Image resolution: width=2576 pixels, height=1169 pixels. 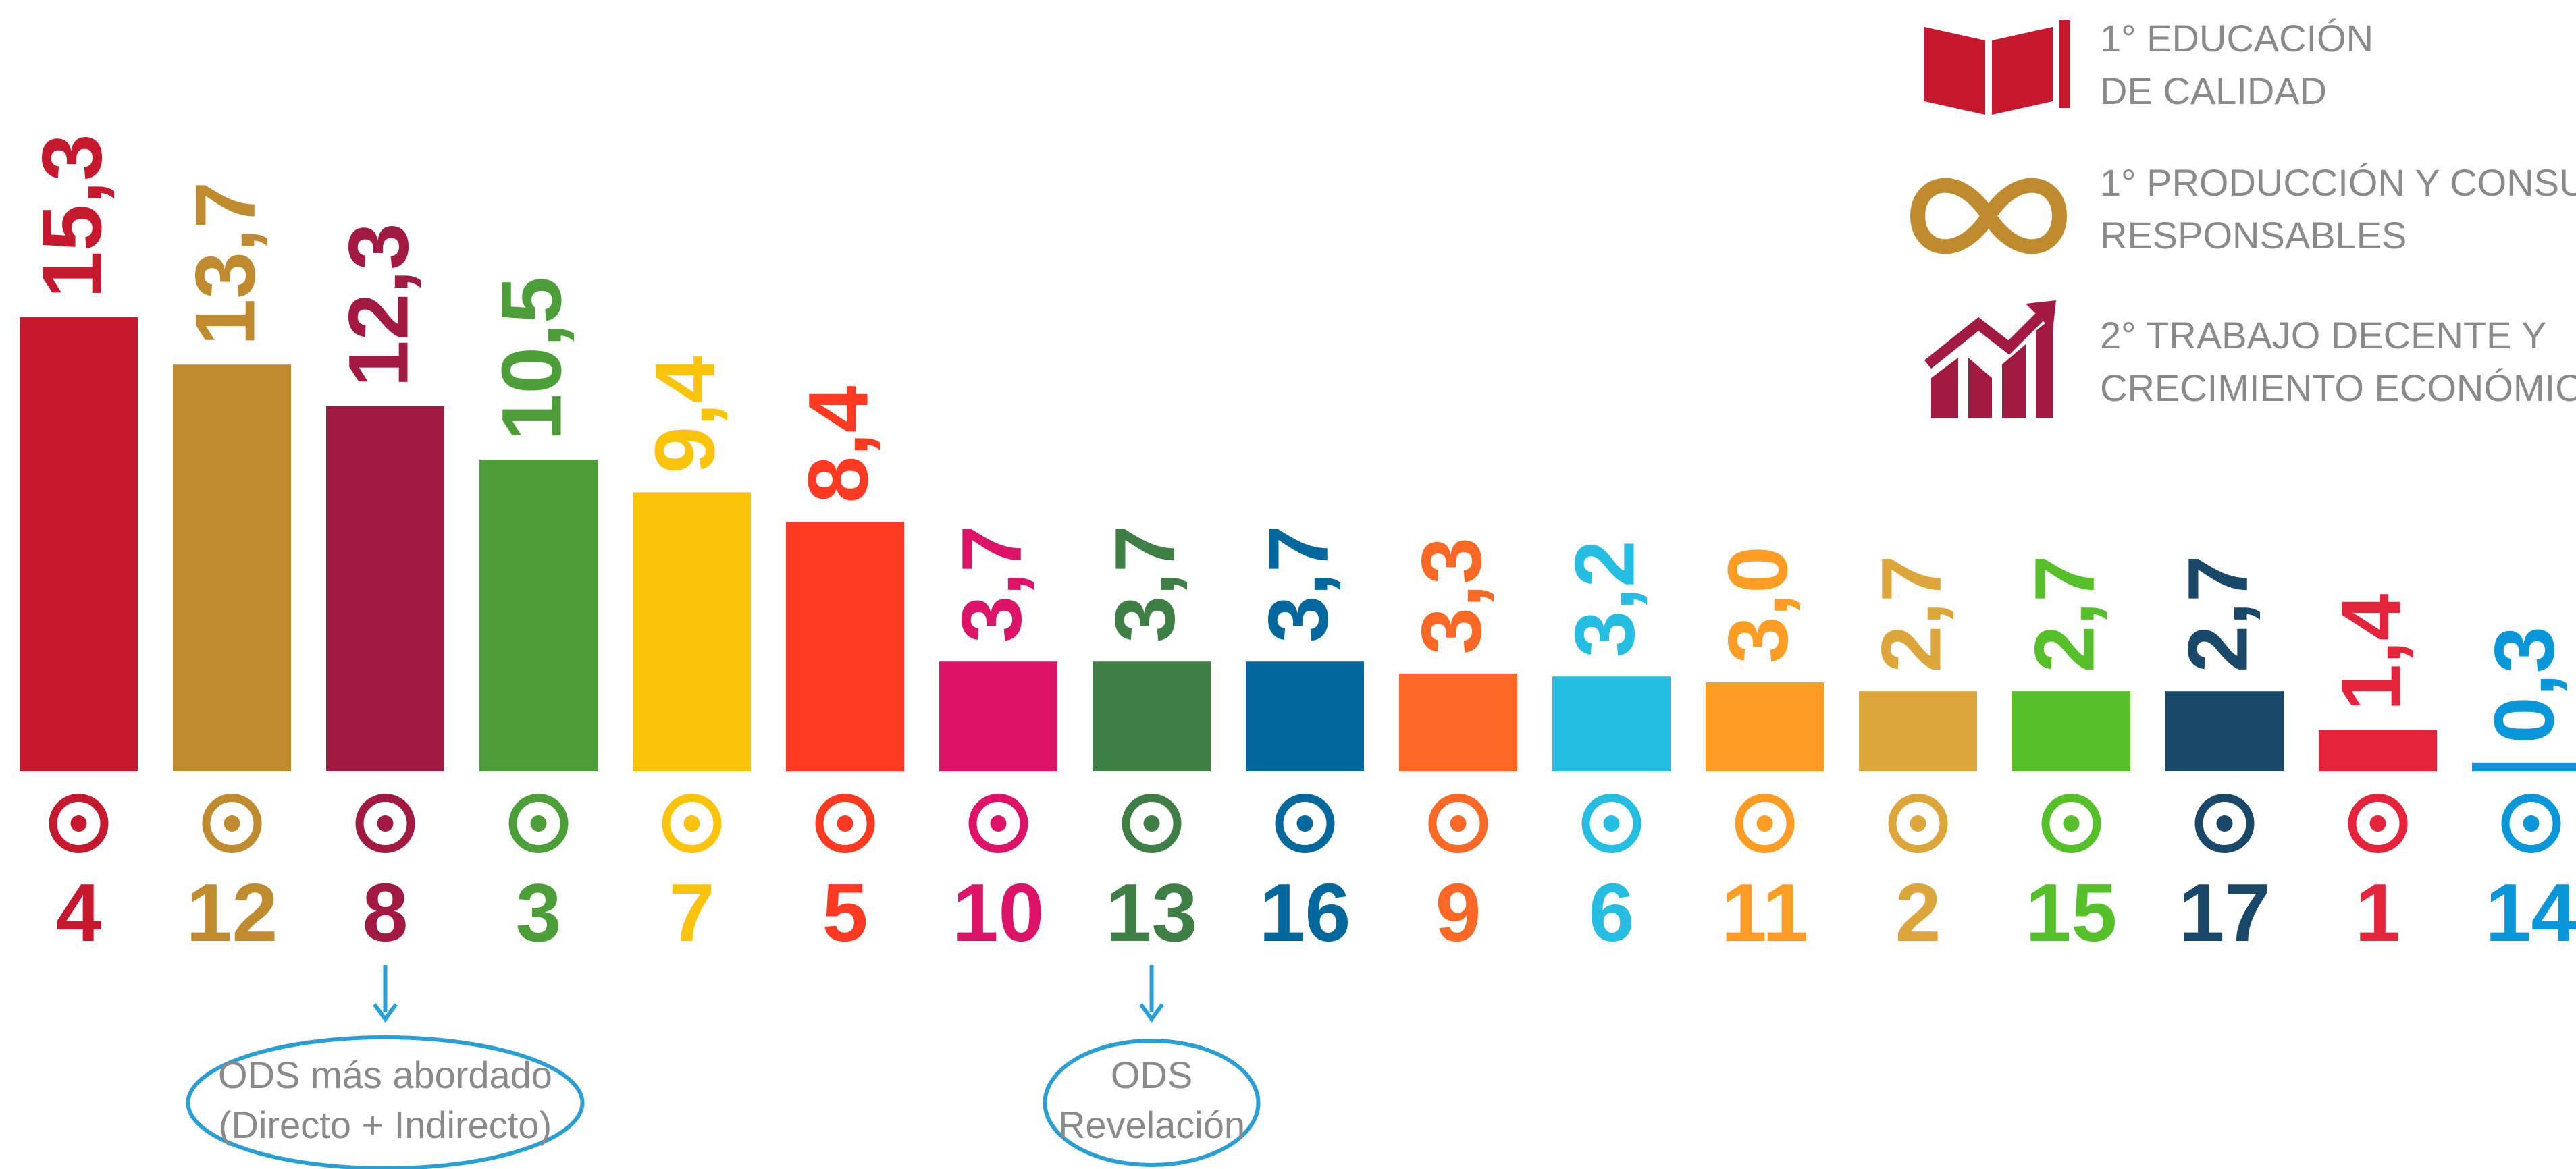 What do you see at coordinates (1605, 598) in the screenshot?
I see `value-label: 3,2` at bounding box center [1605, 598].